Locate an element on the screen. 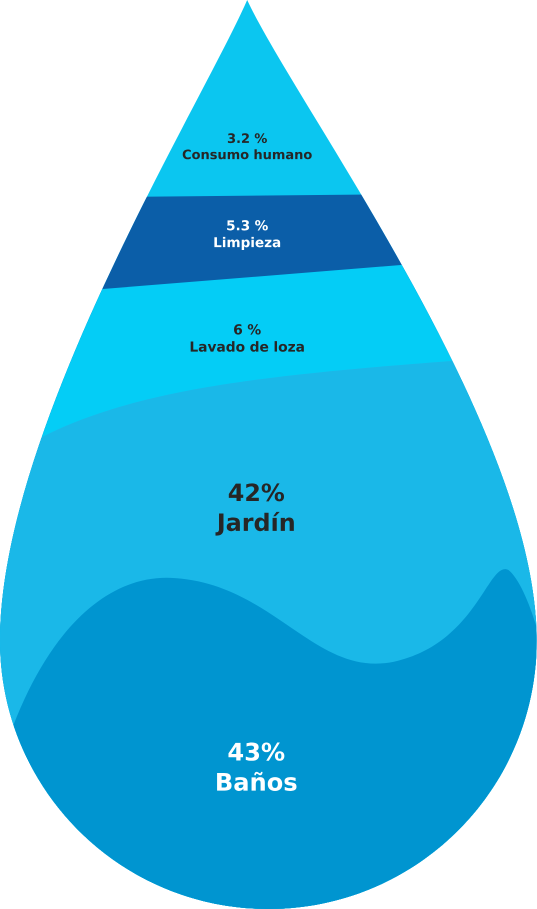 This screenshot has width=537, height=909. data-label: 43% is located at coordinates (256, 751).